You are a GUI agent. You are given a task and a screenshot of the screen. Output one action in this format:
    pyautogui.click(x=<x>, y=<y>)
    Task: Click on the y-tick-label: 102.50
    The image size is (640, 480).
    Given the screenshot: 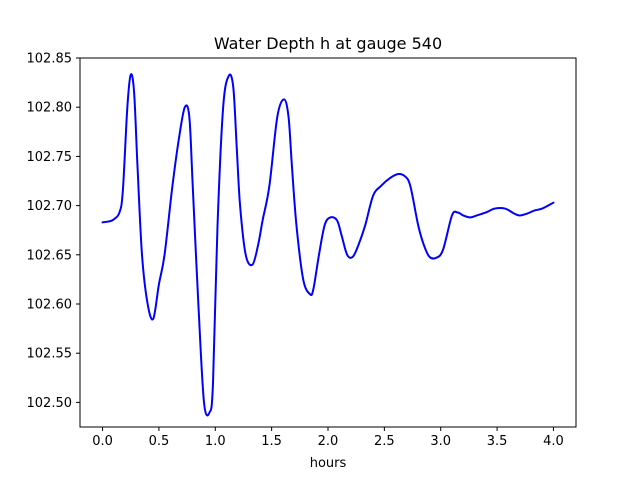 What is the action you would take?
    pyautogui.click(x=50, y=403)
    